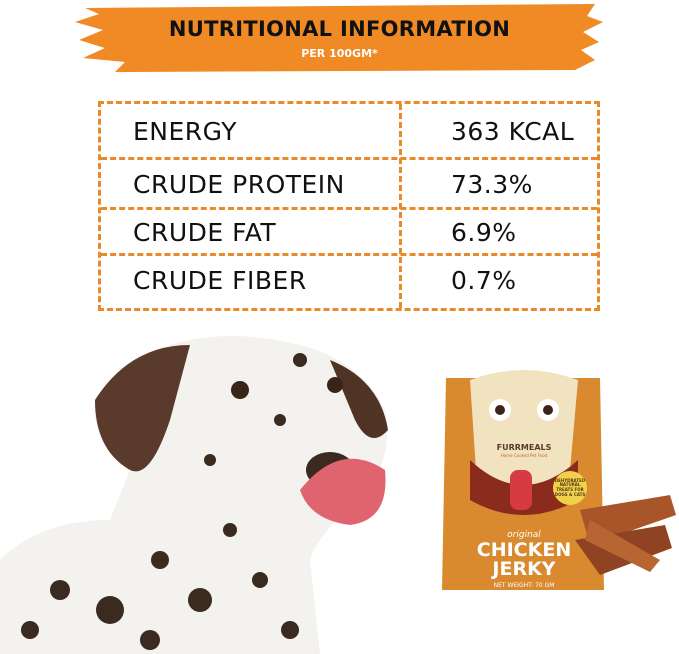 This screenshot has height=654, width=679. I want to click on header-banner, so click(340, 37).